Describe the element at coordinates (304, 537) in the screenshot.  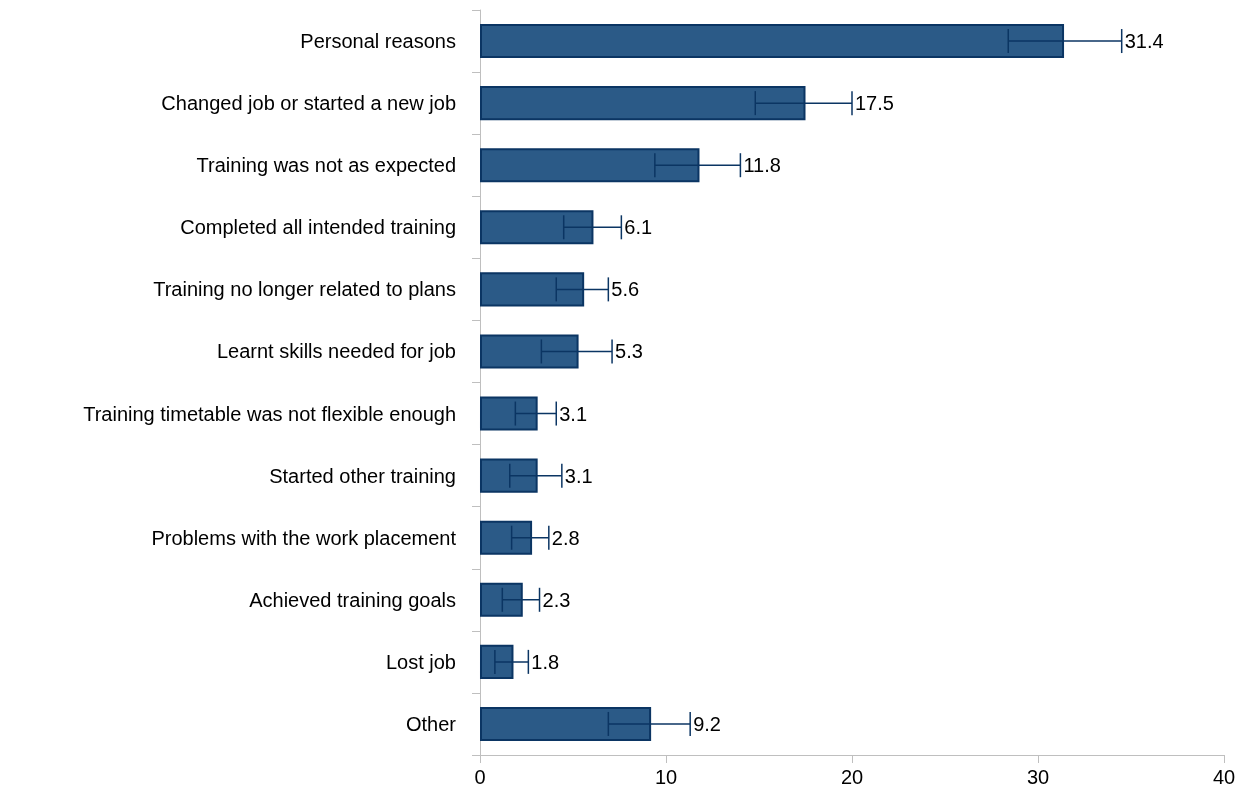
I see `y-tick-label: Problems with the work placement` at that location.